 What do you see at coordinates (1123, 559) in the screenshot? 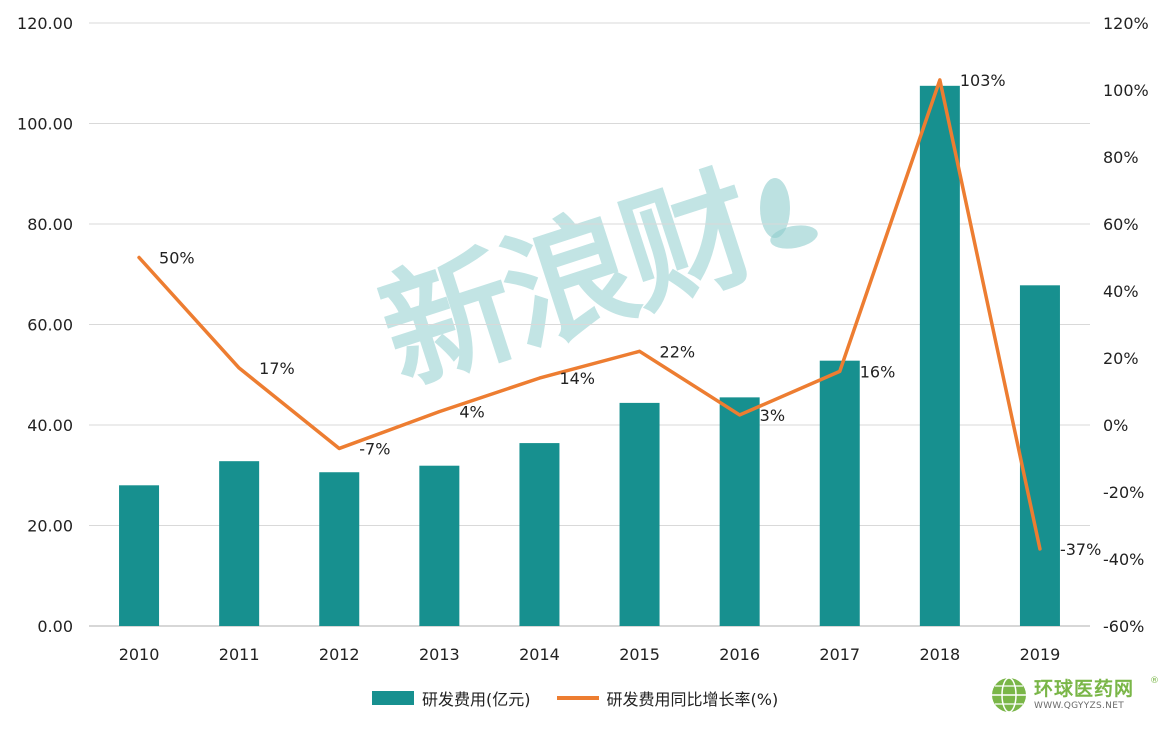
I see `right-axis-tick-label: -40%` at bounding box center [1123, 559].